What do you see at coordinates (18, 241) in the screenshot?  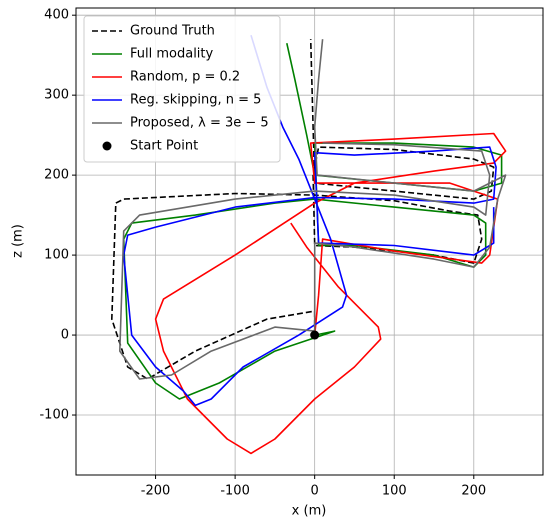 I see `y-axis-label: z (m)` at bounding box center [18, 241].